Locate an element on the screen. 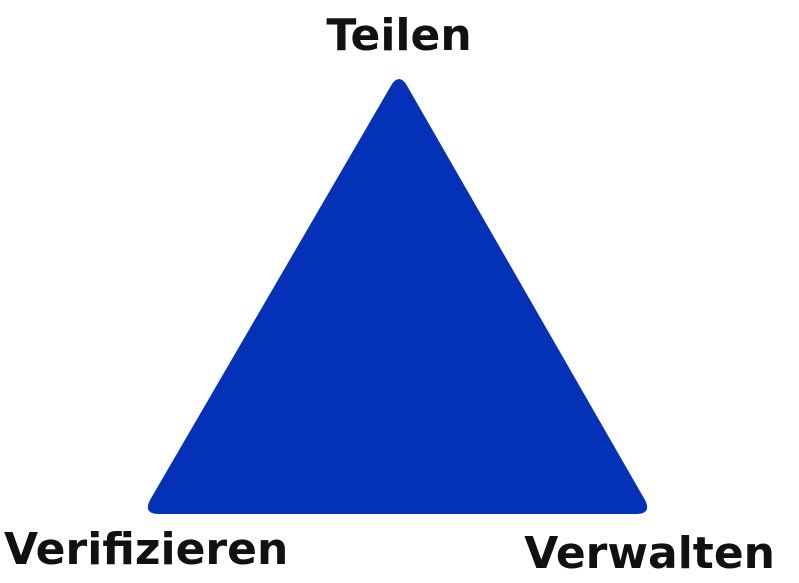  vertex-label-bottom-right: Verwalten is located at coordinates (649, 553).